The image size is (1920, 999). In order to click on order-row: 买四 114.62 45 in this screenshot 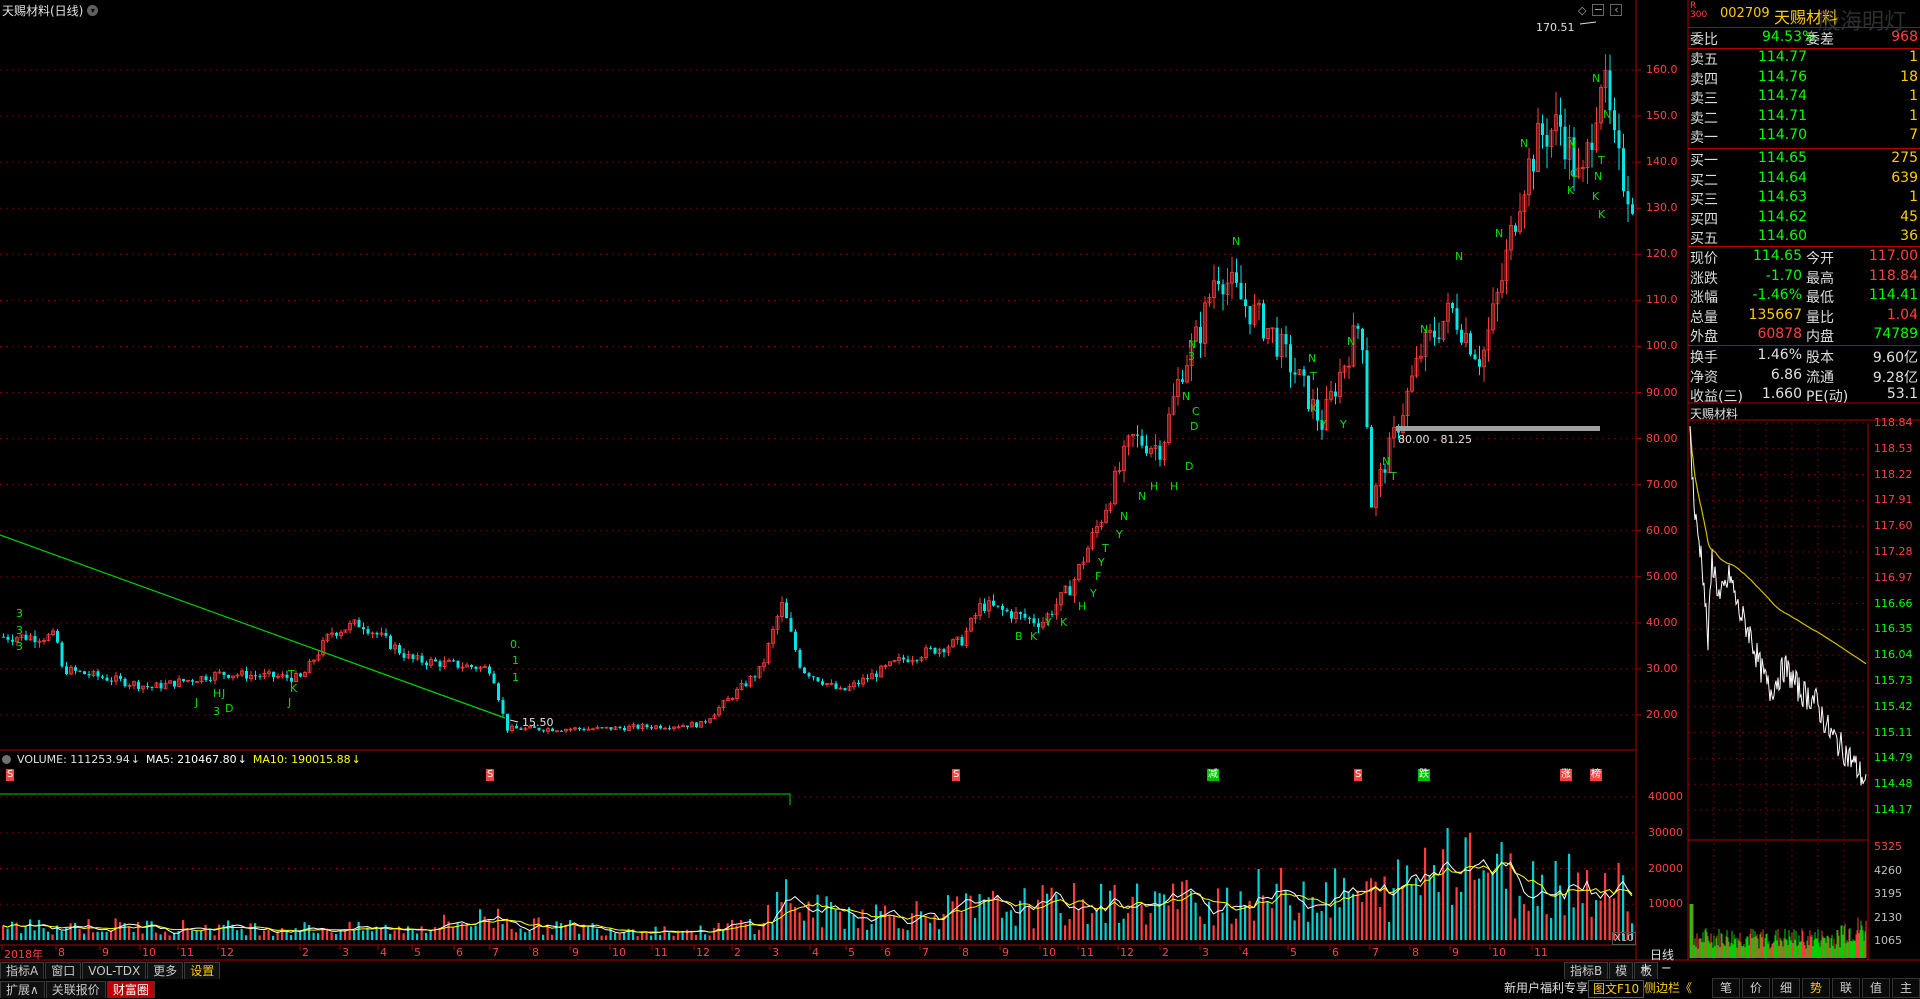, I will do `click(1804, 218)`.